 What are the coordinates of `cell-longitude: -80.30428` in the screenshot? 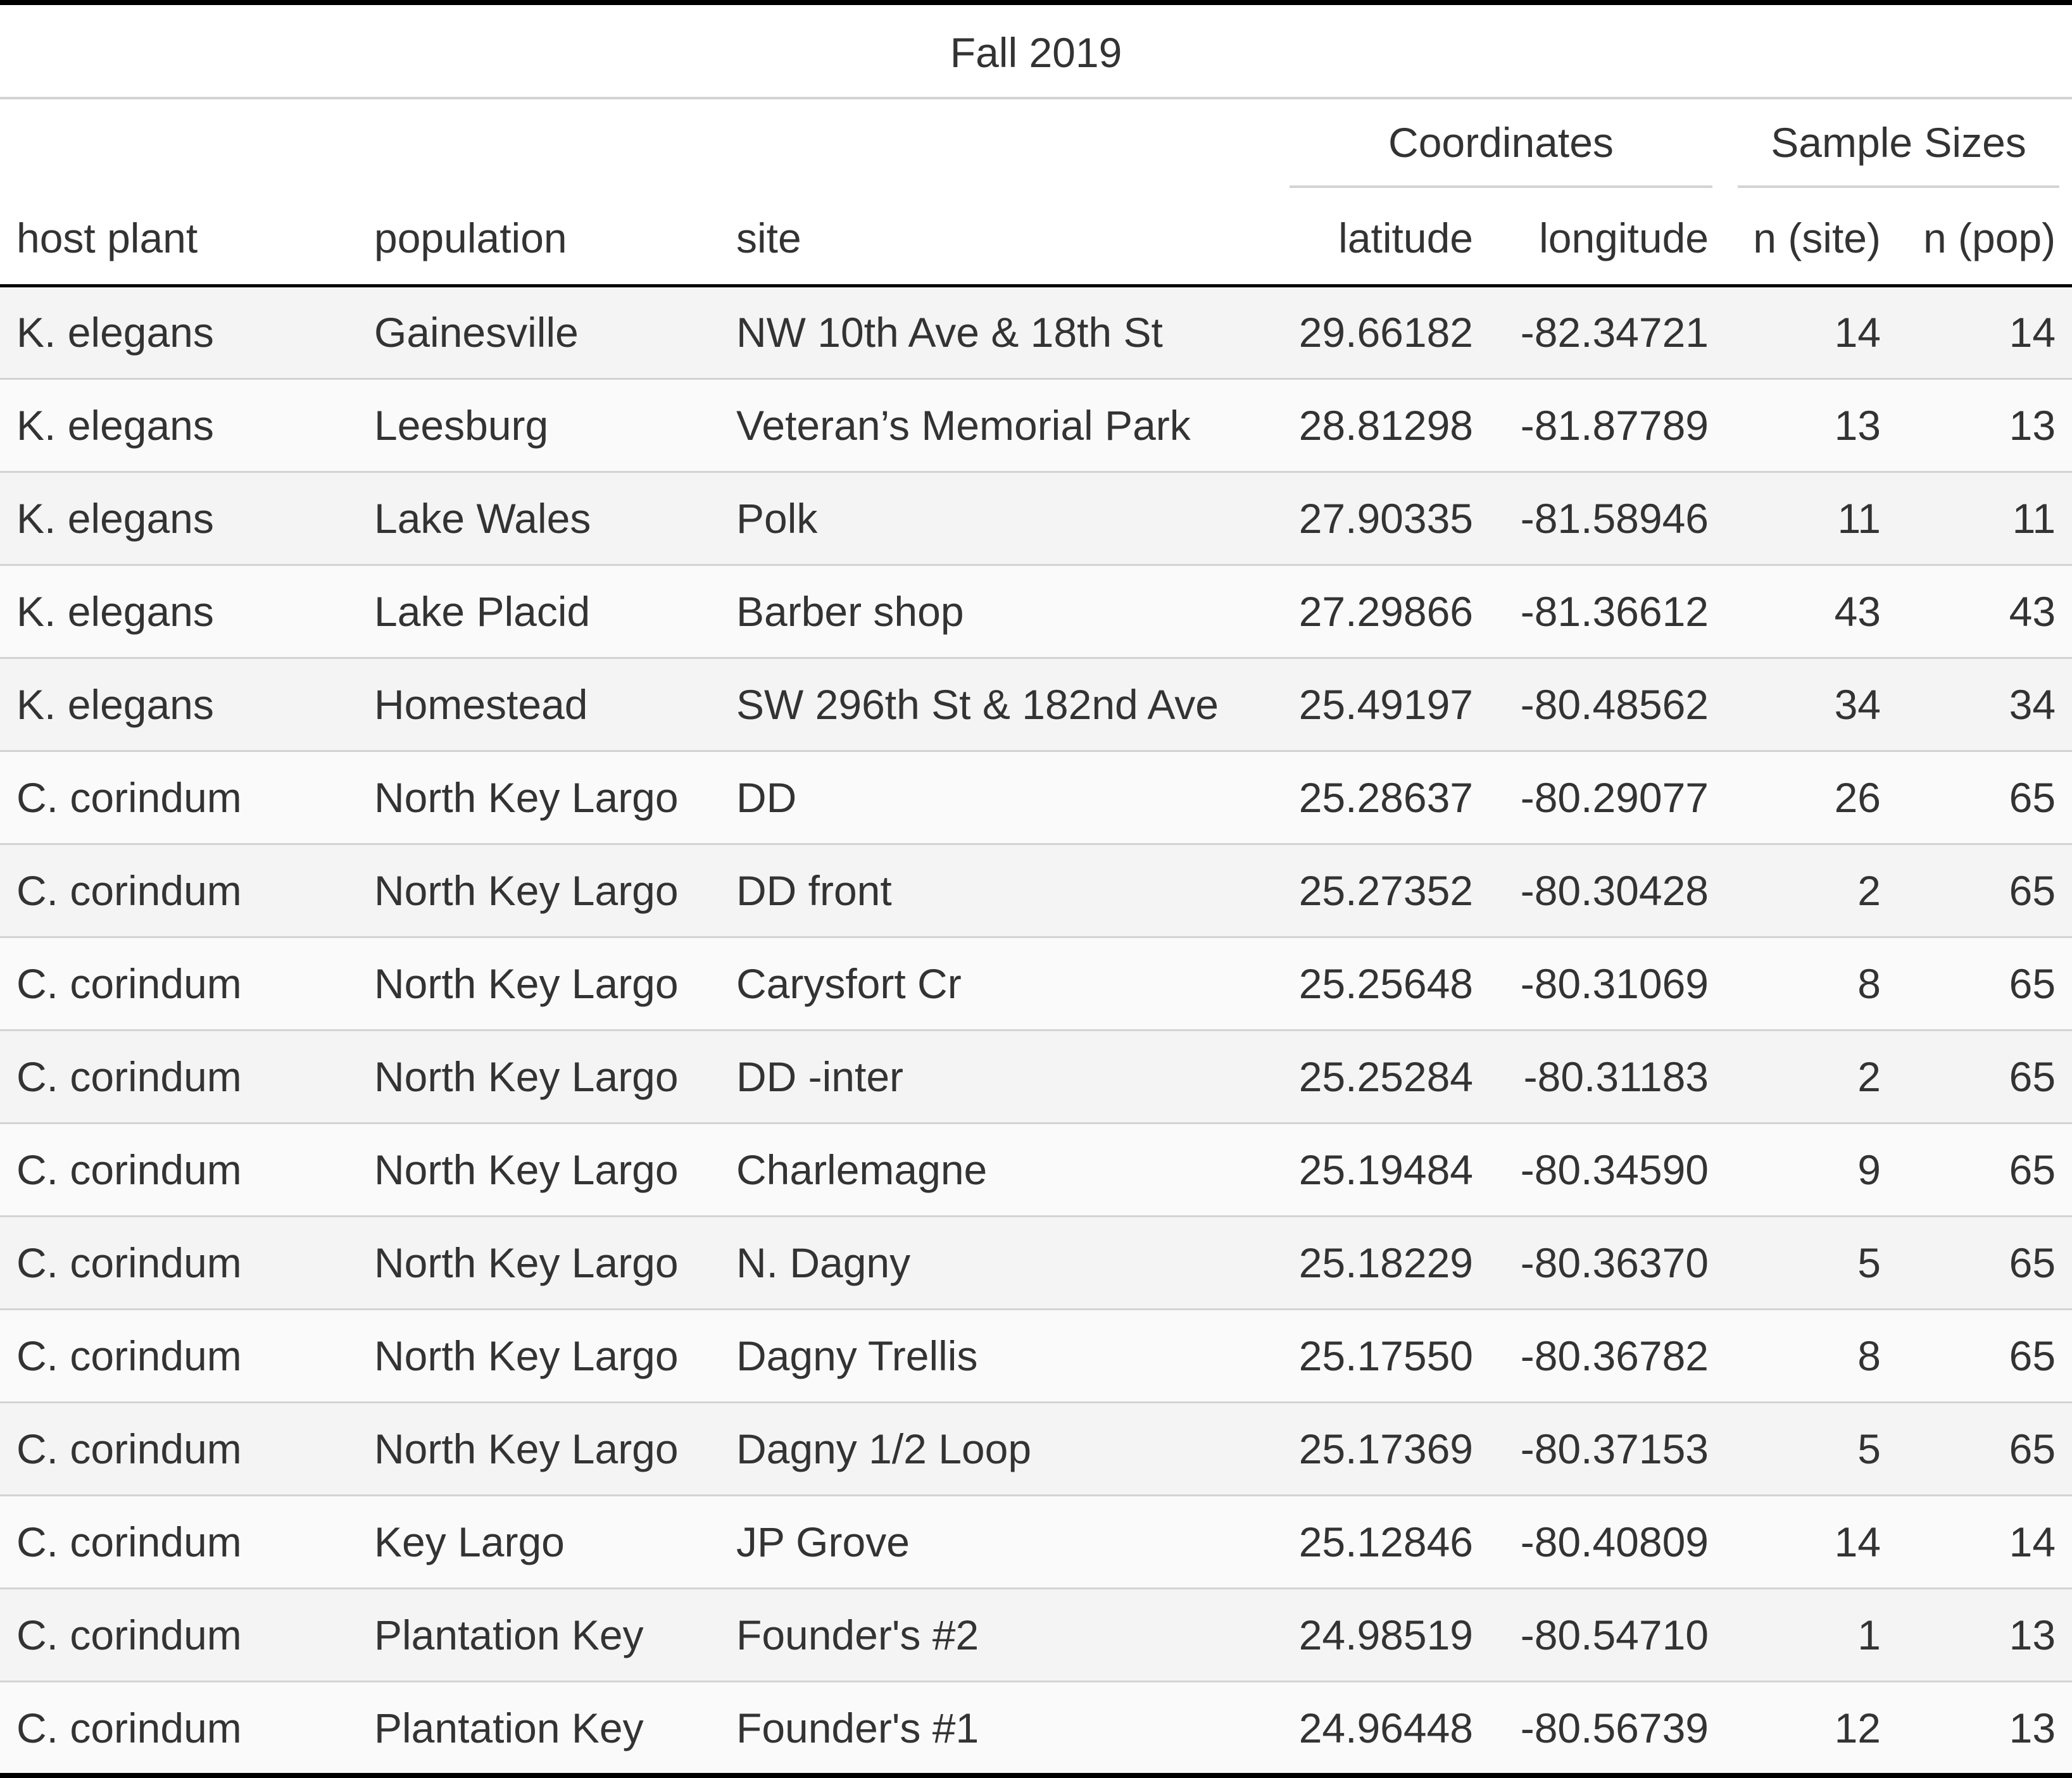 It's located at (1607, 890).